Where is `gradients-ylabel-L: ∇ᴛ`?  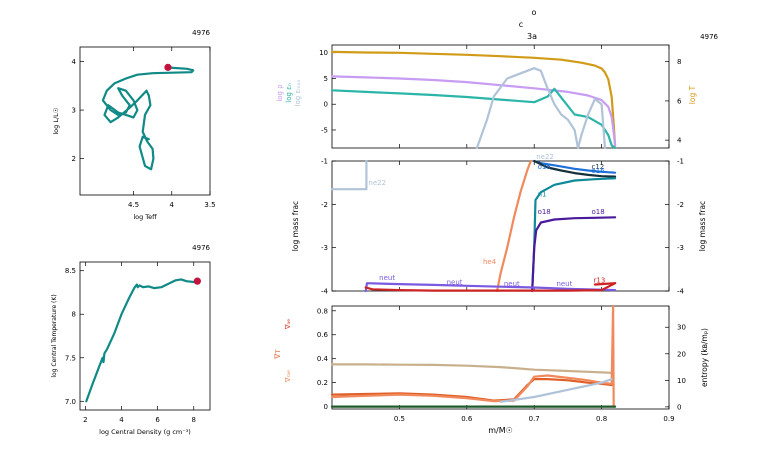
gradients-ylabel-L: ∇ᴛ is located at coordinates (277, 354).